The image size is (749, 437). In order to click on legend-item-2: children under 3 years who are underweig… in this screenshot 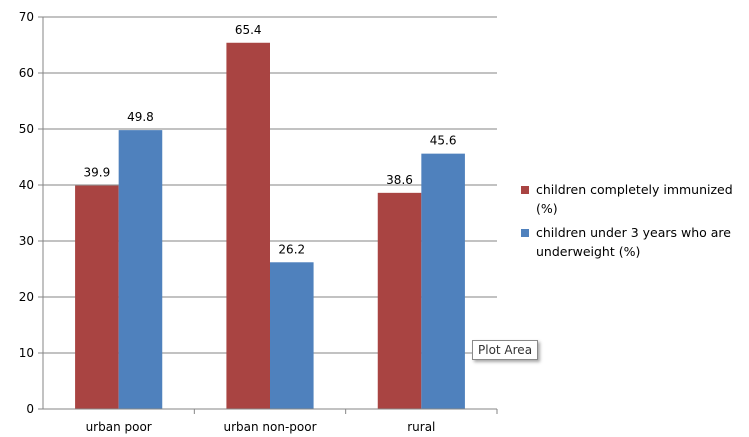, I will do `click(635, 242)`.